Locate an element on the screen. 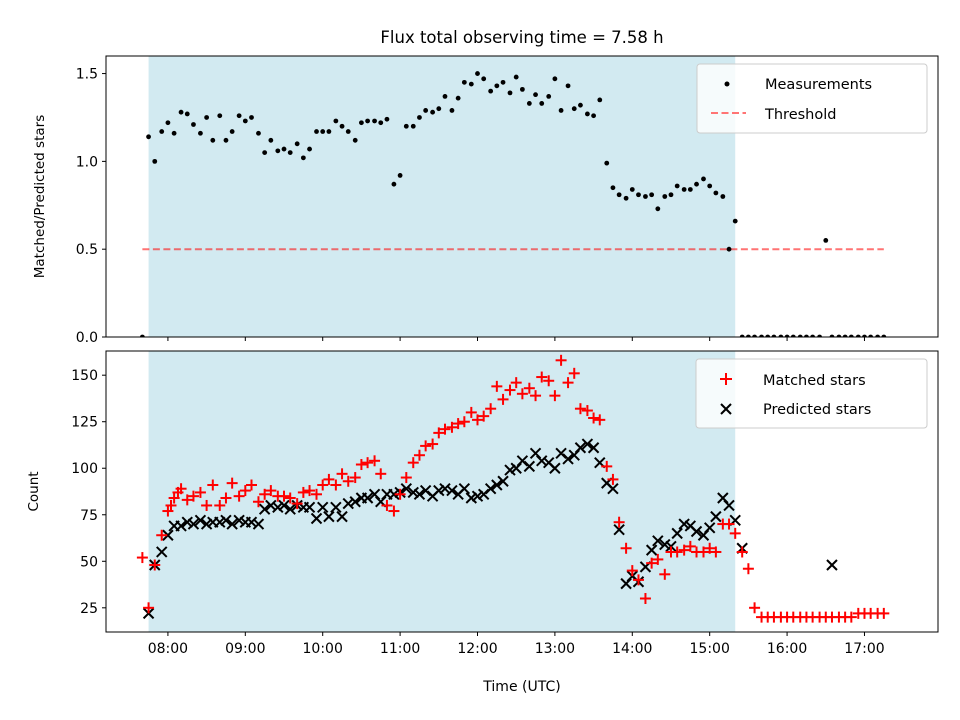 The width and height of the screenshot is (960, 720). bottom-legend: Matched stars Predicted stars is located at coordinates (811, 393).